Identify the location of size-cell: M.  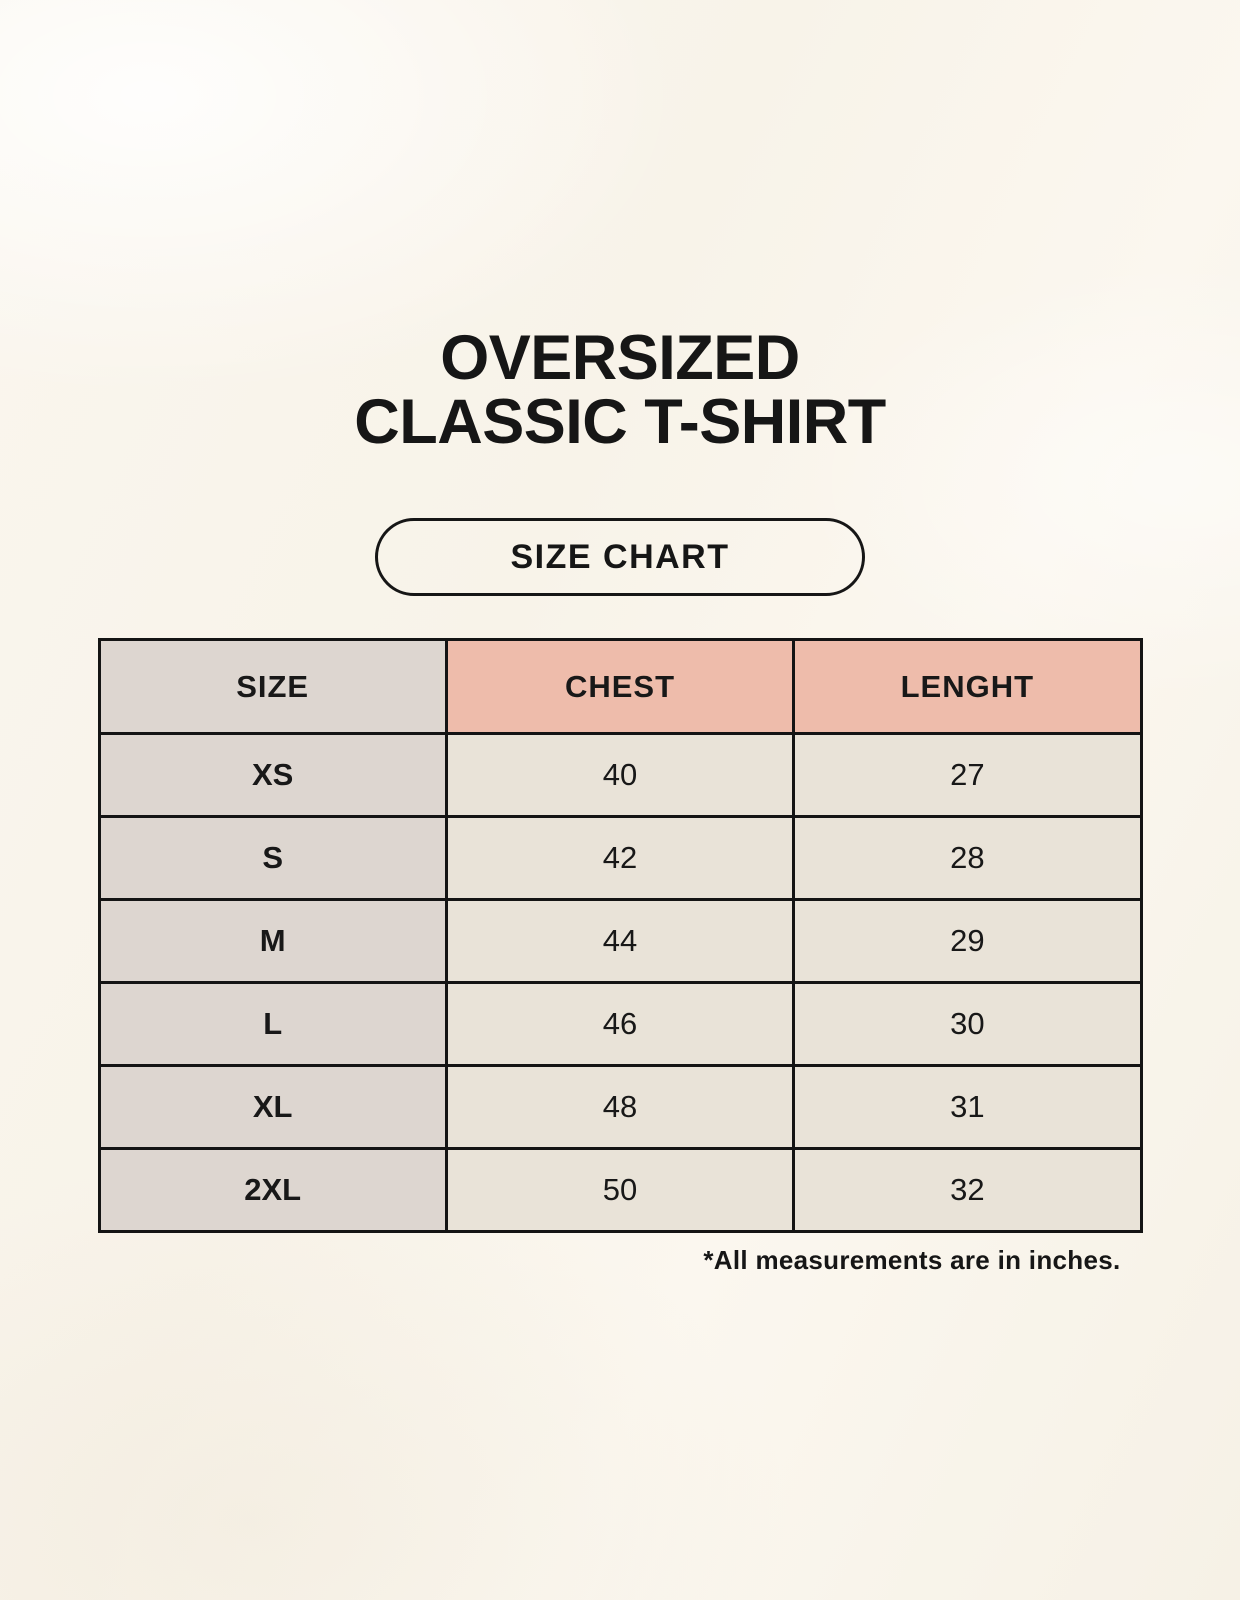
(272, 941).